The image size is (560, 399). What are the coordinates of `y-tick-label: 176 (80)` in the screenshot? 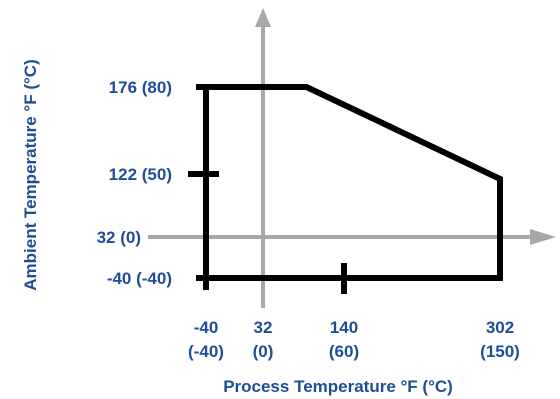 It's located at (140, 87).